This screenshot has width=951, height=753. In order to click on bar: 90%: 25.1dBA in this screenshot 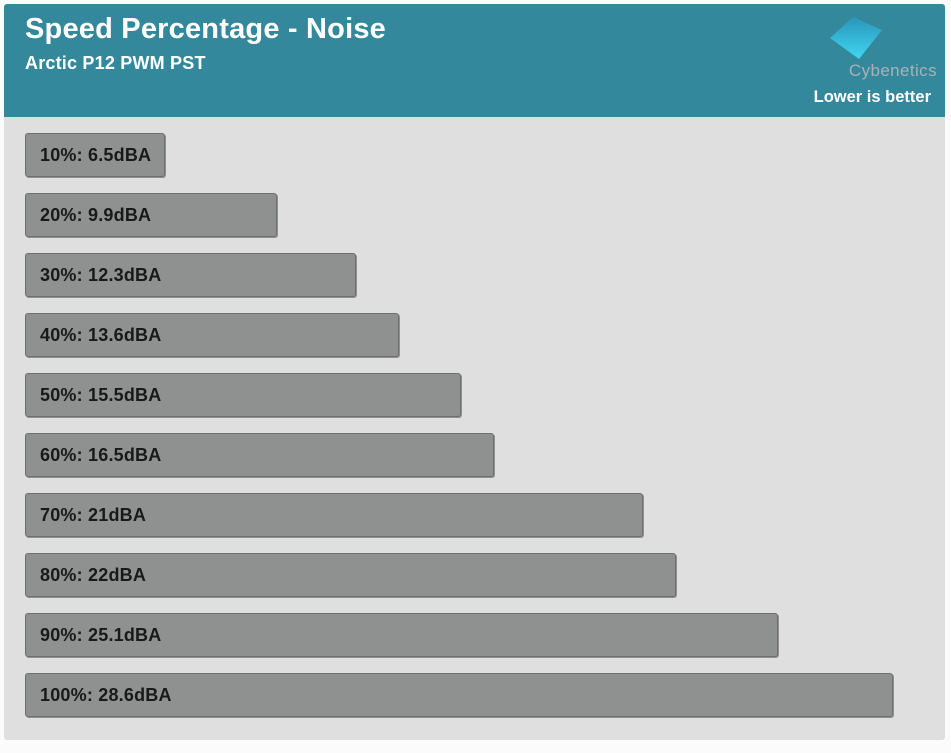, I will do `click(401, 635)`.